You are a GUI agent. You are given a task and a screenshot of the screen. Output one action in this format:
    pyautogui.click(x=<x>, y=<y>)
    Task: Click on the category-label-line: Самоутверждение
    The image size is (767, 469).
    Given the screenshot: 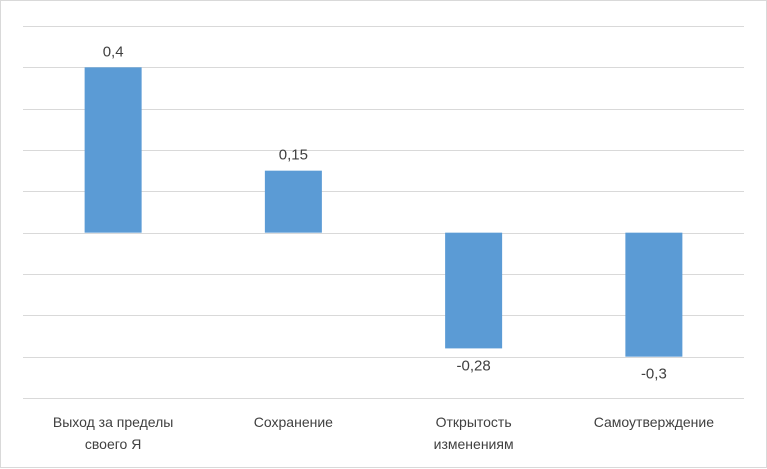 What is the action you would take?
    pyautogui.click(x=654, y=422)
    